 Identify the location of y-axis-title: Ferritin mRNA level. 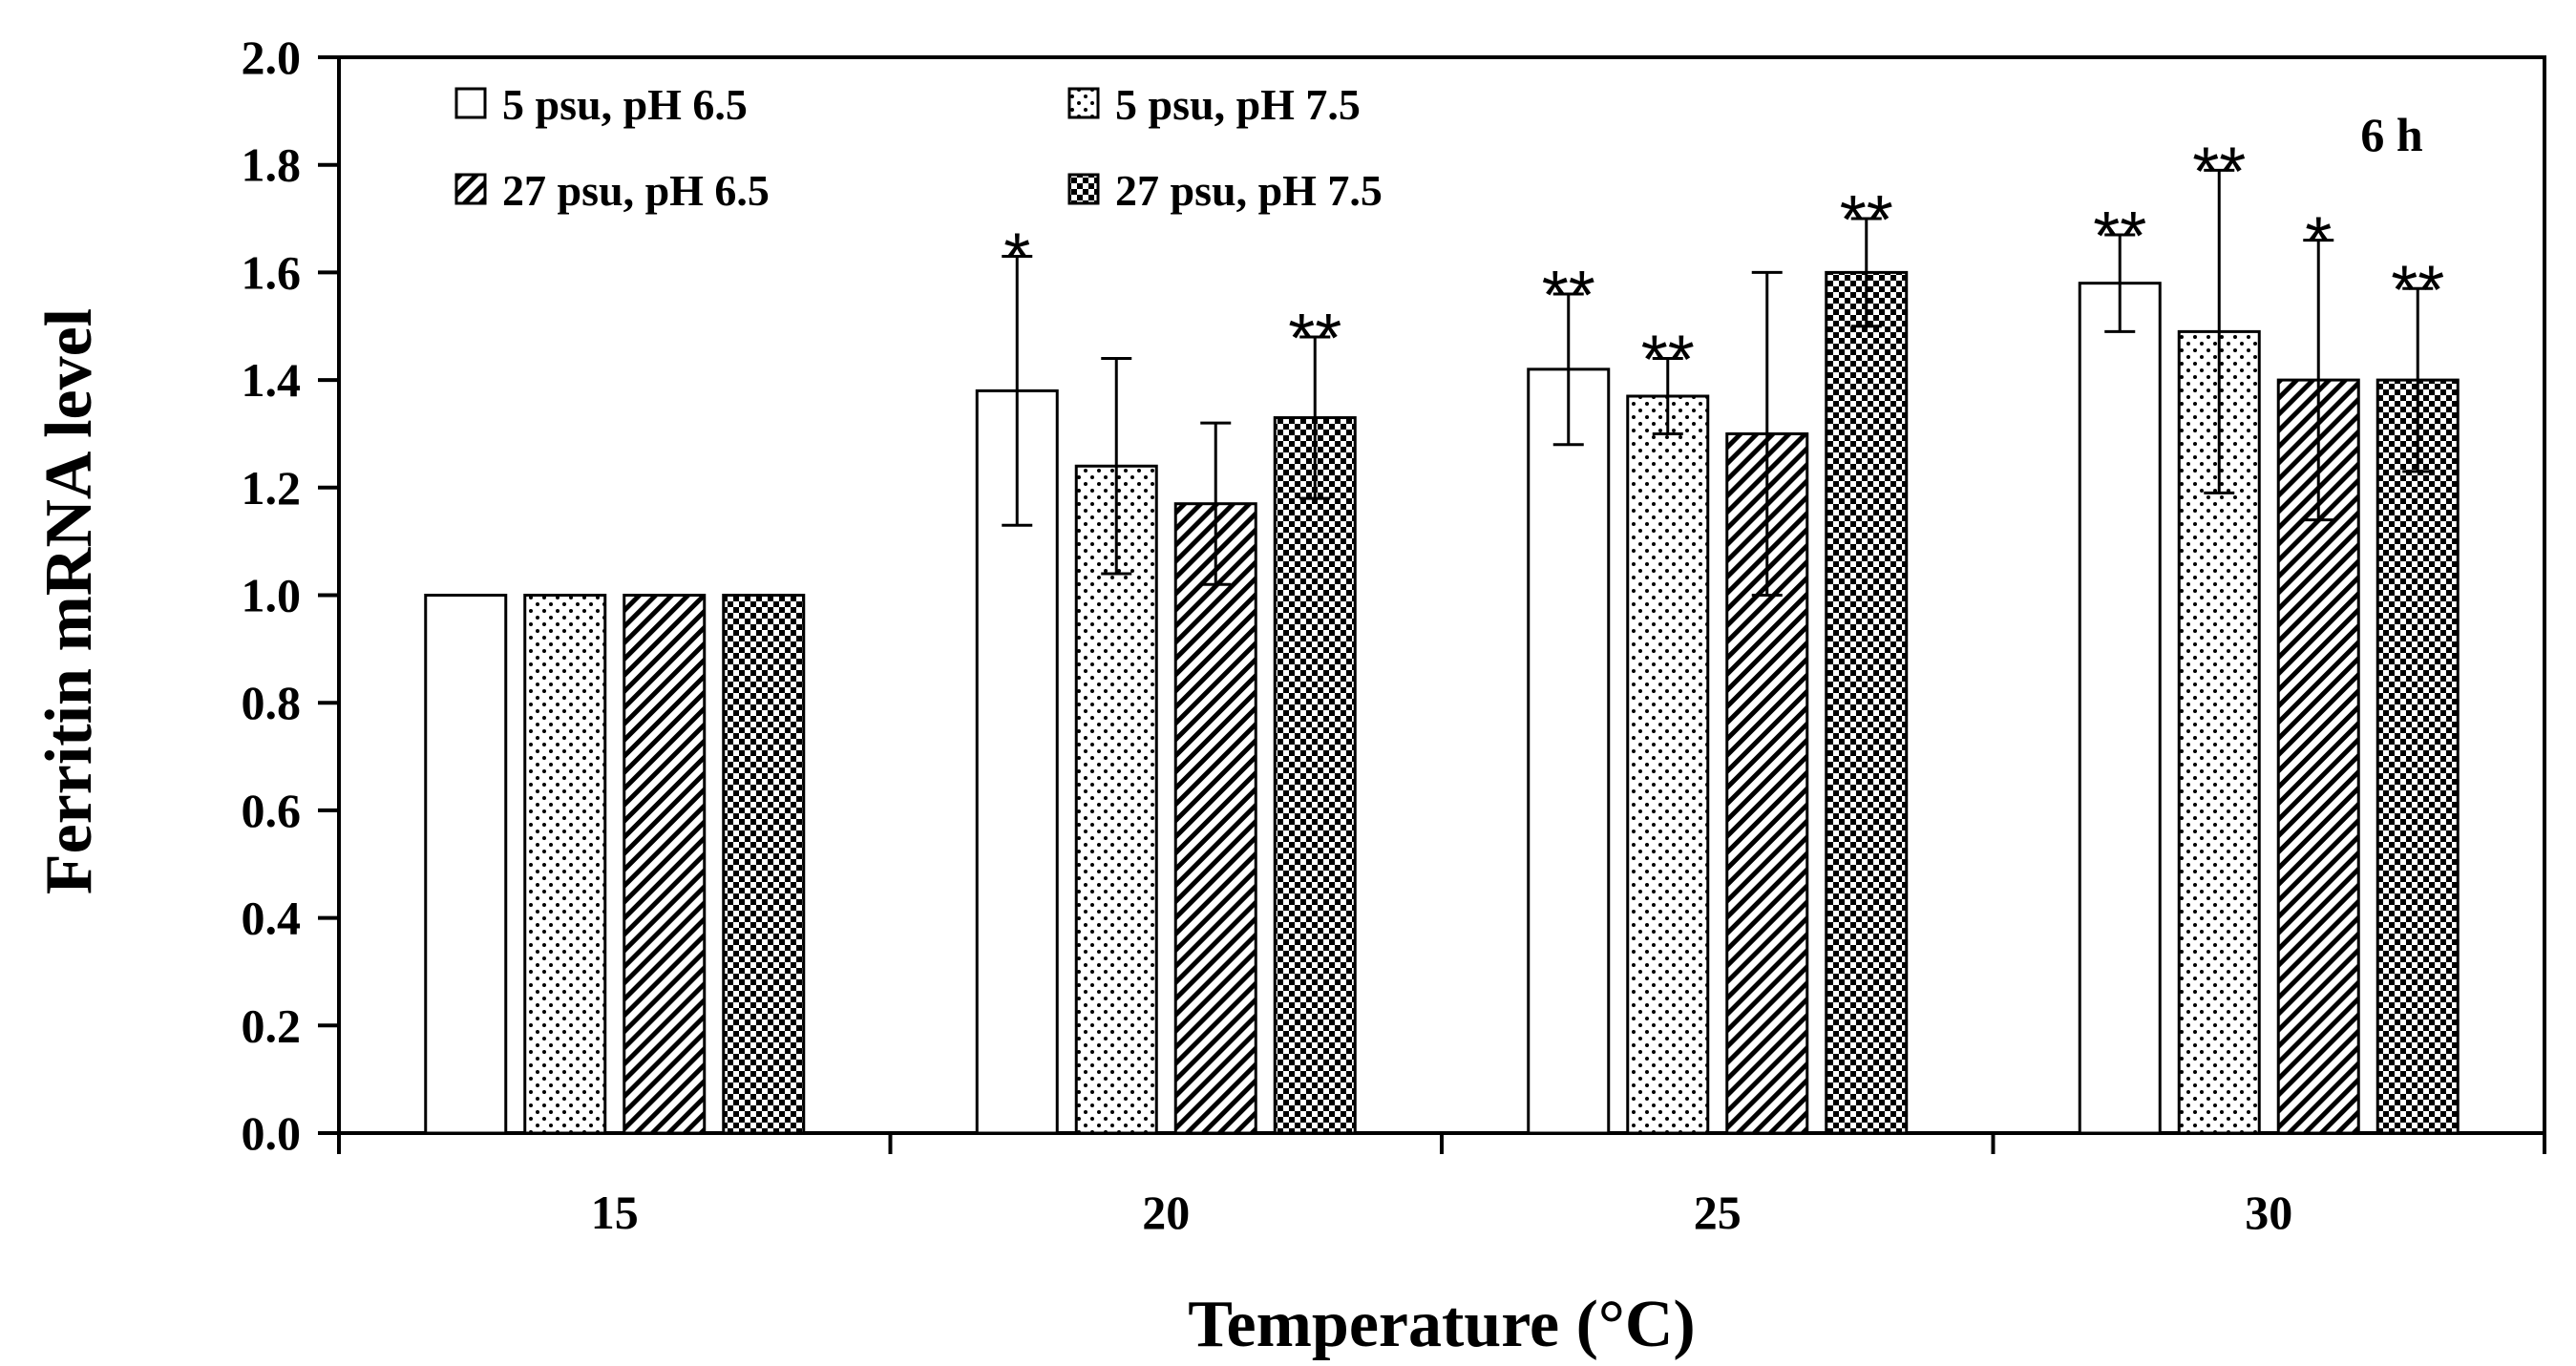
(69, 601).